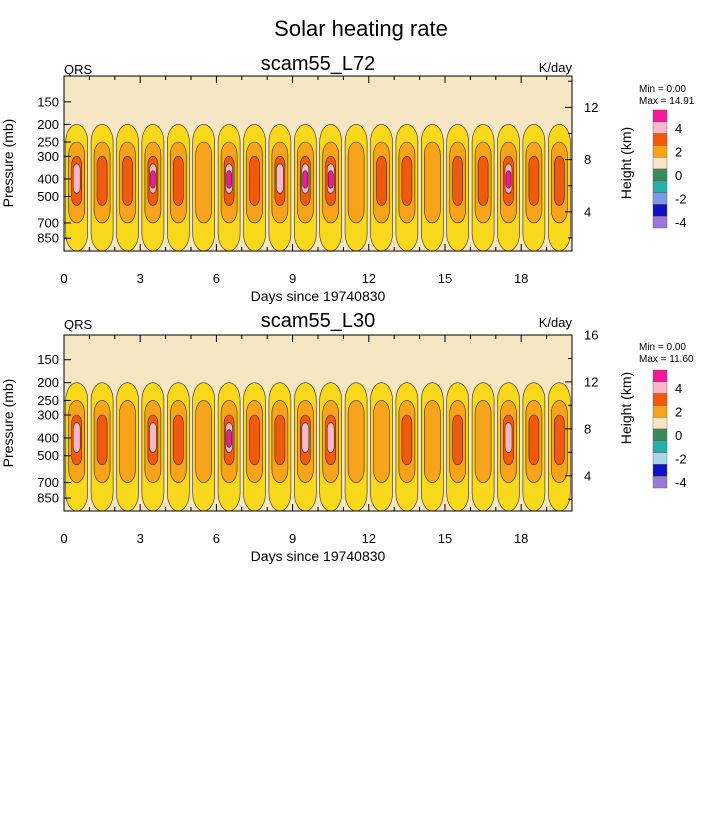 The height and width of the screenshot is (830, 722). What do you see at coordinates (48, 178) in the screenshot?
I see `y-tick-label: 400` at bounding box center [48, 178].